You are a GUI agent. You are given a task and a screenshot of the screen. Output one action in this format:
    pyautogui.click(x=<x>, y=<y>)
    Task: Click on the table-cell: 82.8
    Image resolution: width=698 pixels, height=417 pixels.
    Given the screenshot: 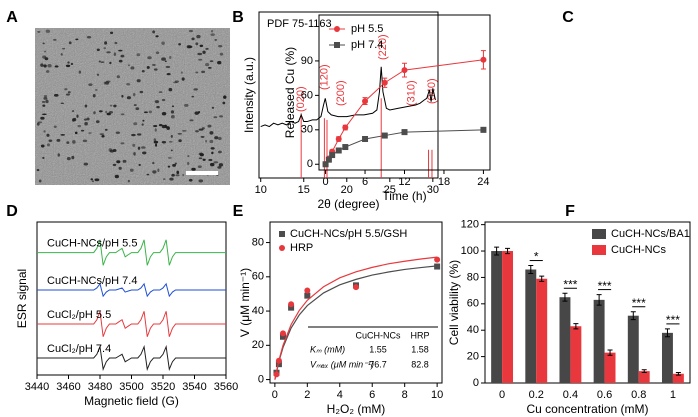 What is the action you would take?
    pyautogui.click(x=420, y=364)
    